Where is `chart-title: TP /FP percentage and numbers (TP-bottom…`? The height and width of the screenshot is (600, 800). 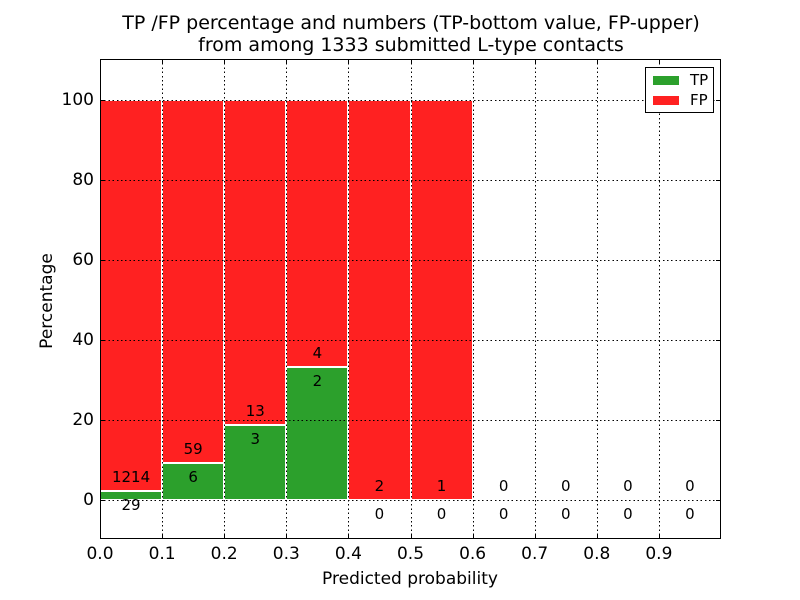
chart-title: TP /FP percentage and numbers (TP-bottom… is located at coordinates (411, 34).